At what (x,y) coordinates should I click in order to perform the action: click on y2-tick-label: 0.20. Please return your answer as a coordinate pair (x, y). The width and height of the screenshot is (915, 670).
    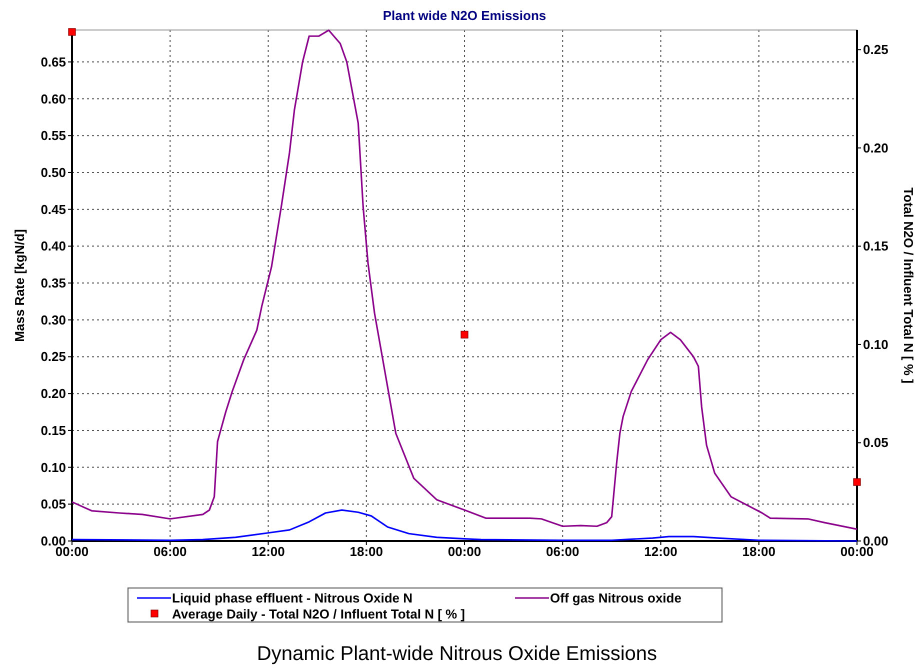
    Looking at the image, I should click on (875, 148).